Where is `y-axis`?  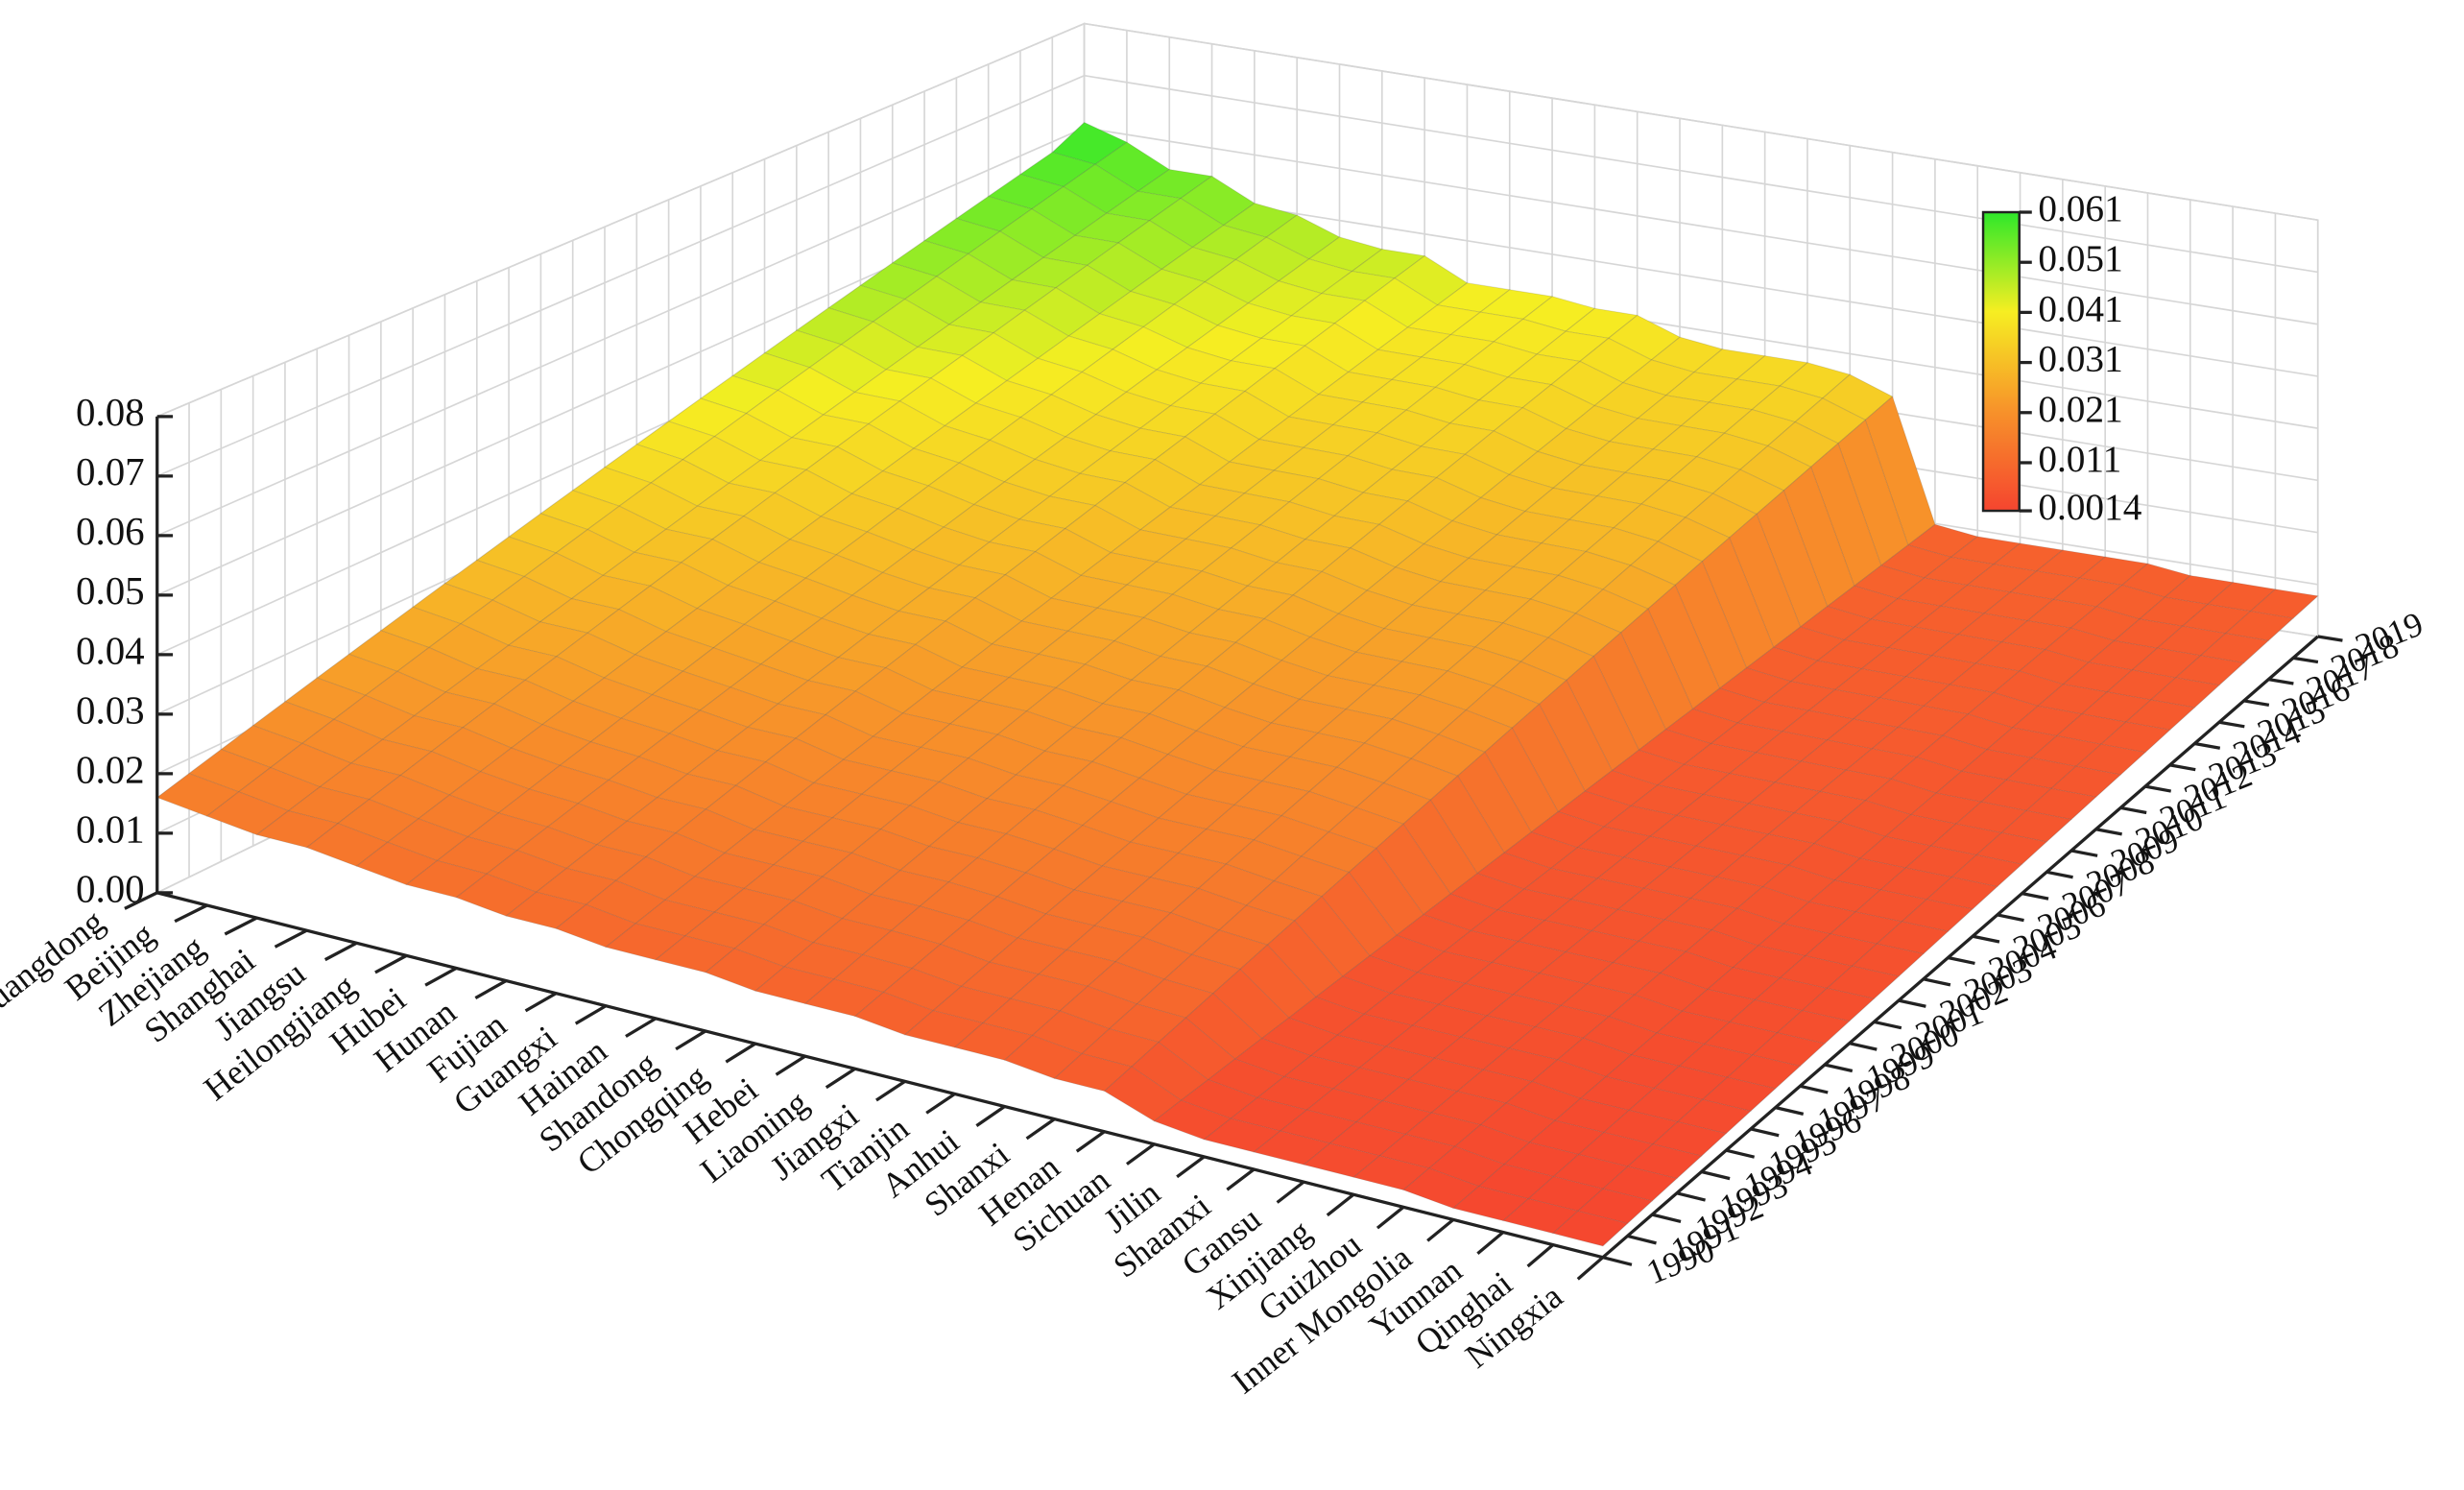 y-axis is located at coordinates (1960, 947).